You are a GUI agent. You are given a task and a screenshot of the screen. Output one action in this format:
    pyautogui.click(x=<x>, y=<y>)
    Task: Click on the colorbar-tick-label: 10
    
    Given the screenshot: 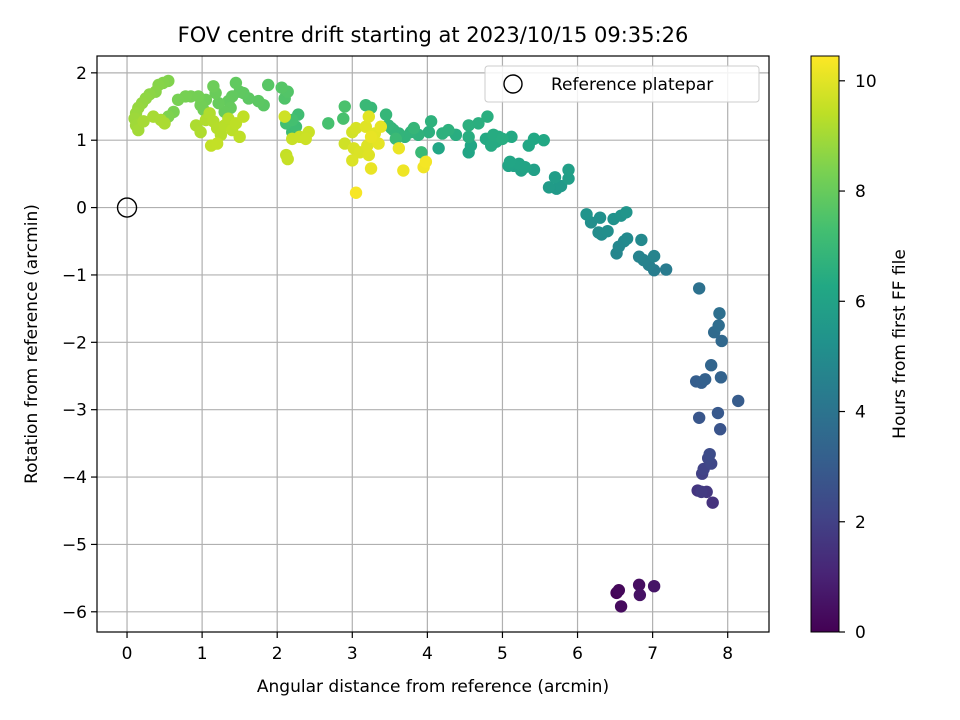 What is the action you would take?
    pyautogui.click(x=866, y=82)
    